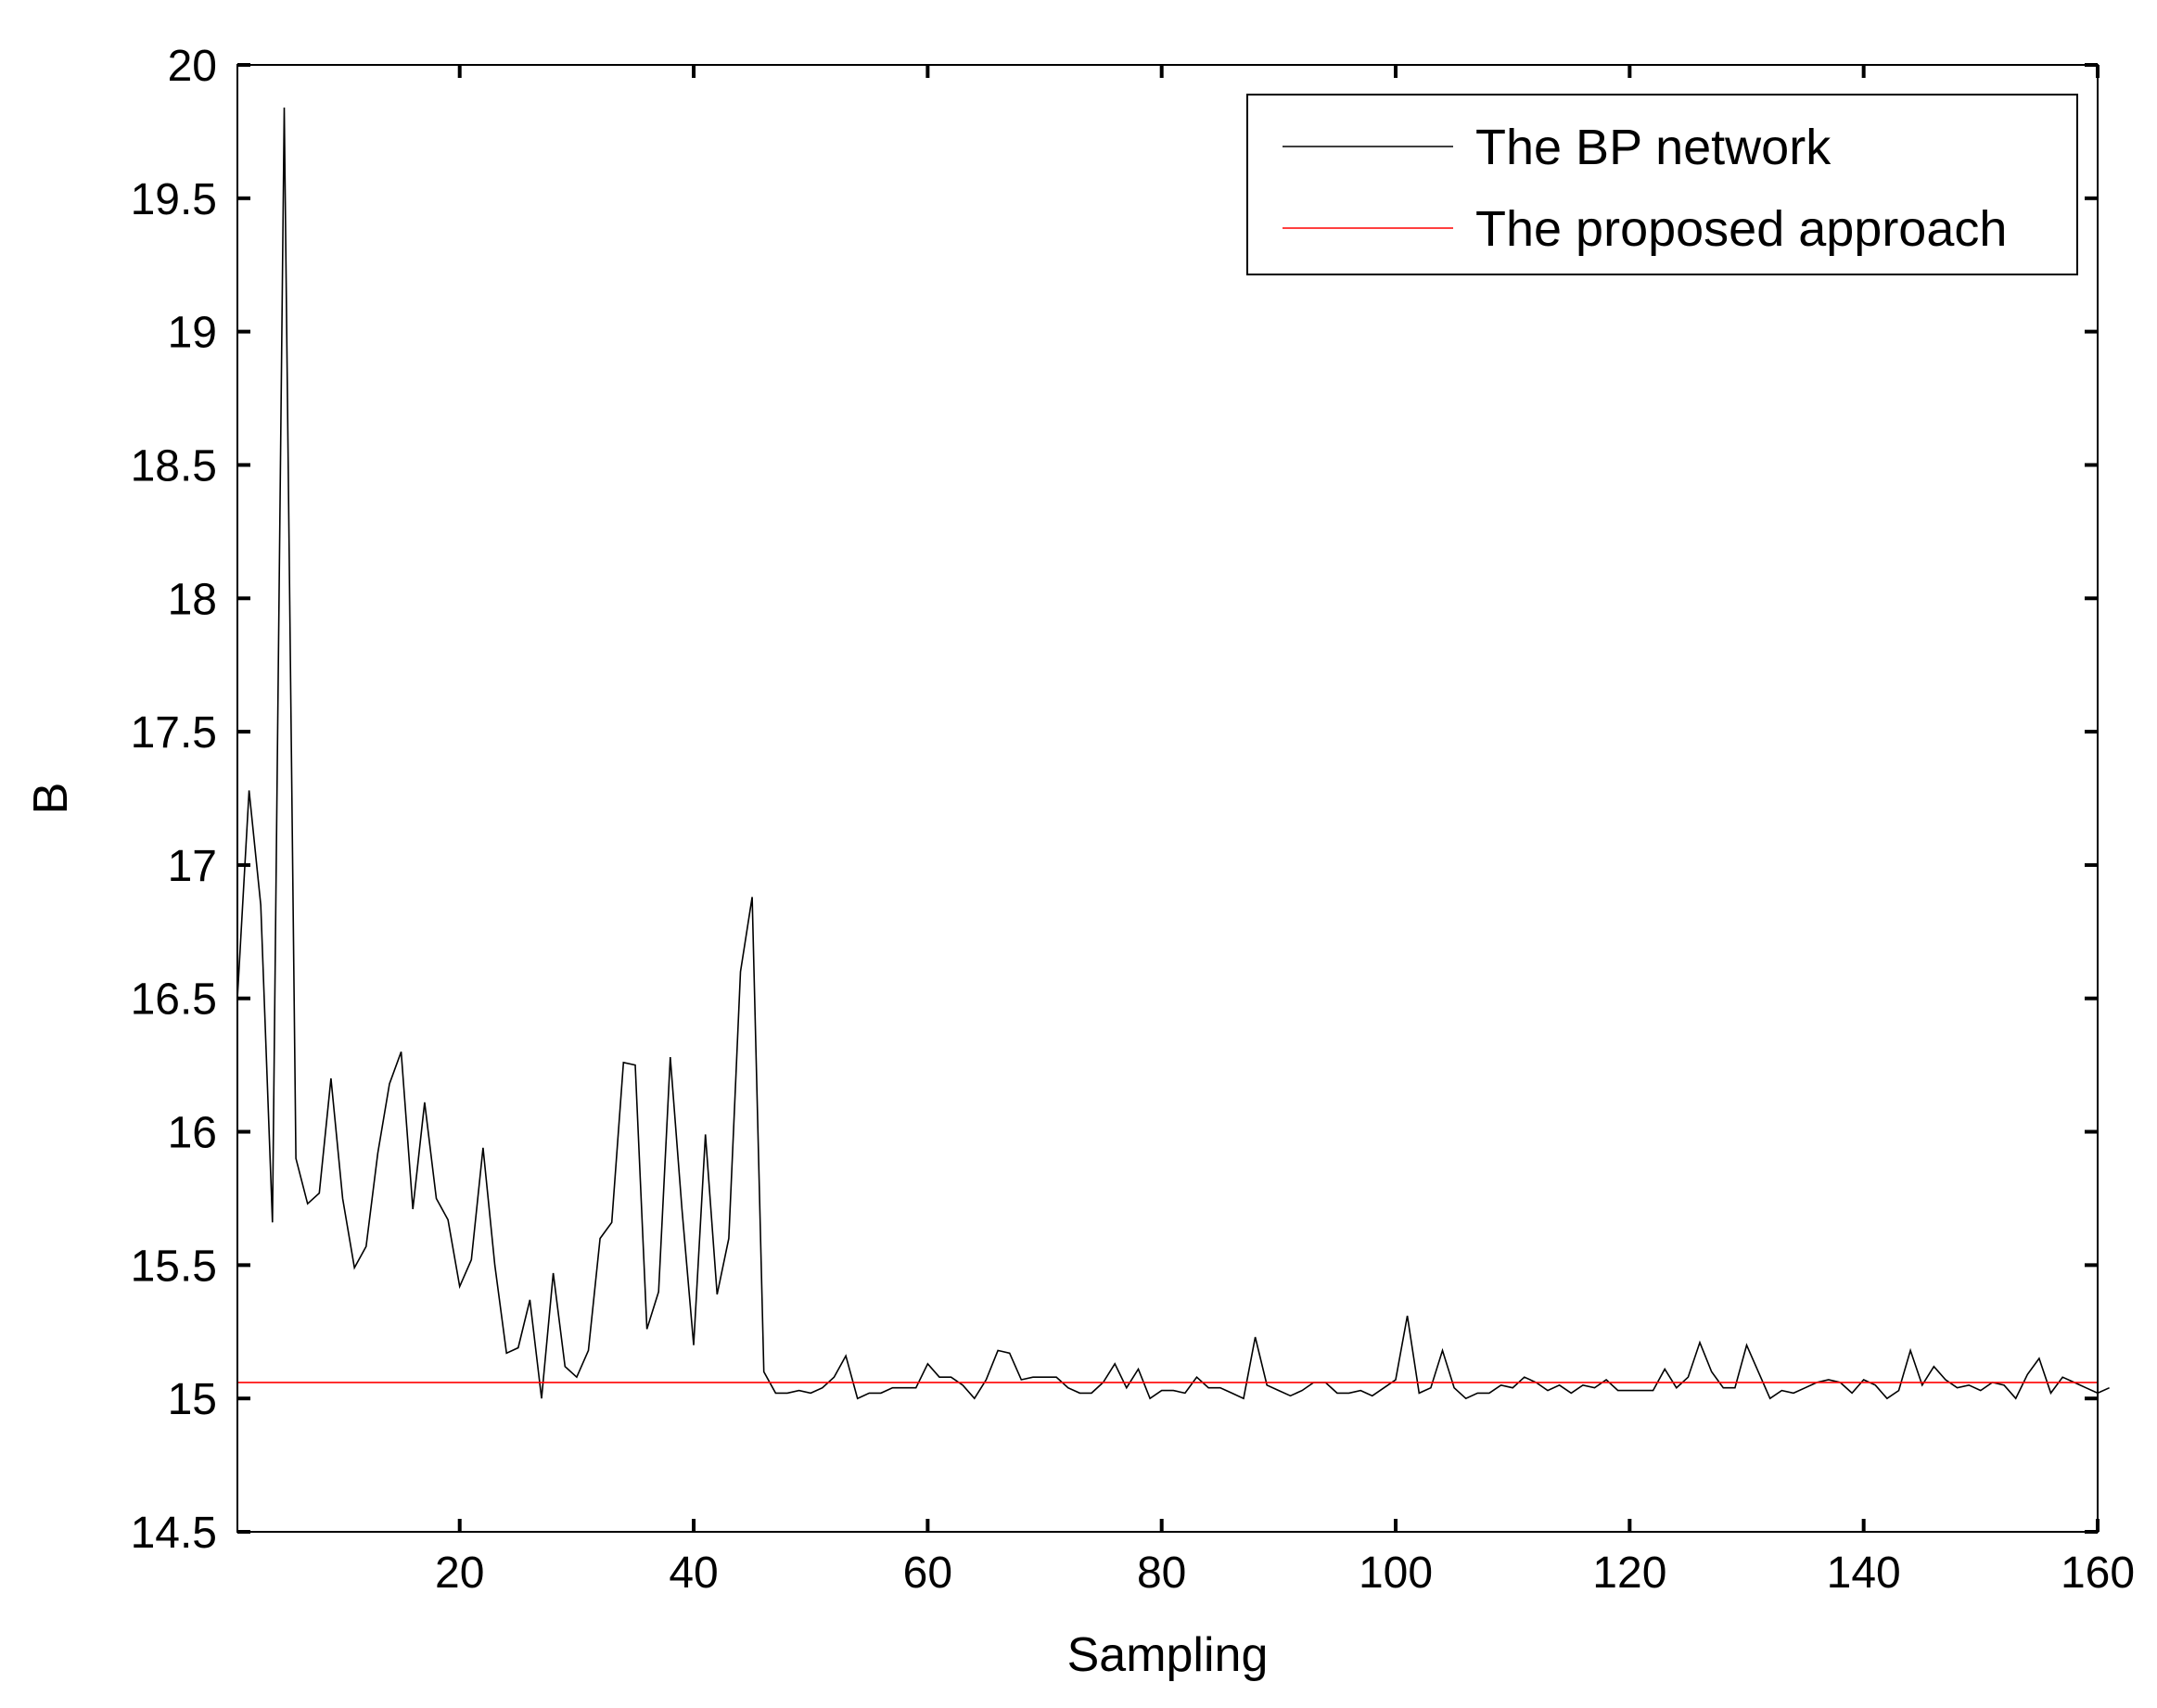 This screenshot has width=2157, height=1708. I want to click on legend-label-bp-network: The BP network, so click(1654, 147).